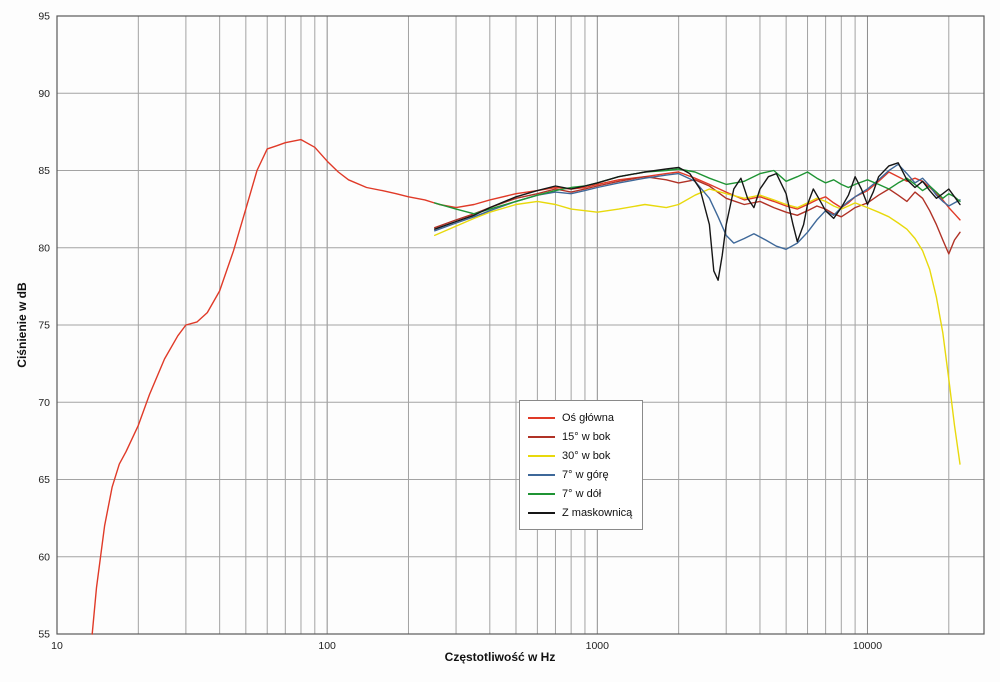 This screenshot has width=1000, height=682. What do you see at coordinates (44, 635) in the screenshot?
I see `svg-text: 55` at bounding box center [44, 635].